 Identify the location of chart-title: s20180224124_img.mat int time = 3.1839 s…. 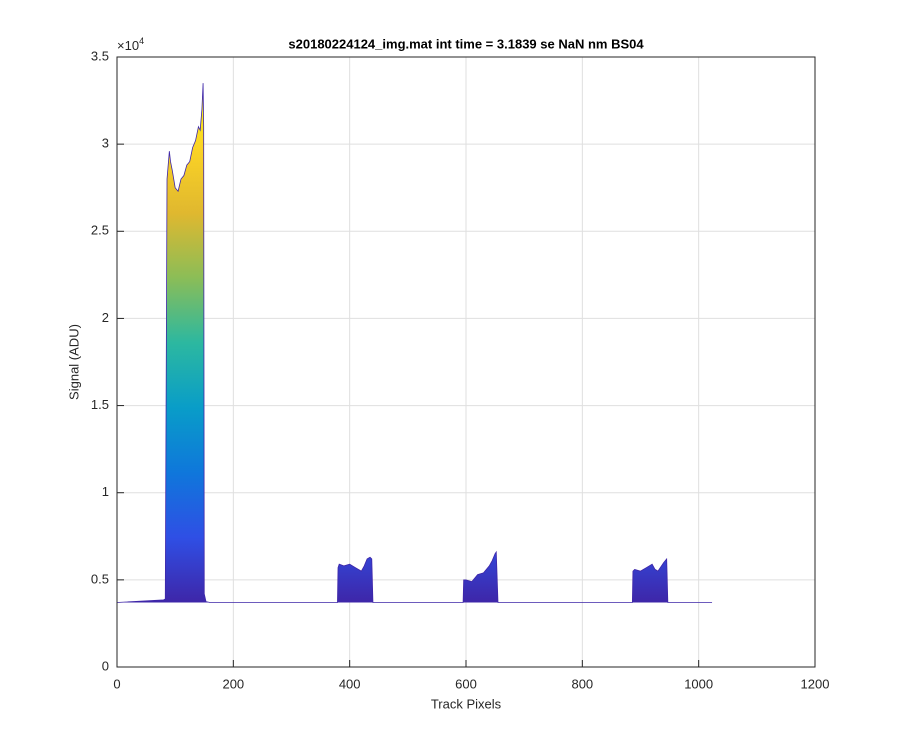
(466, 43).